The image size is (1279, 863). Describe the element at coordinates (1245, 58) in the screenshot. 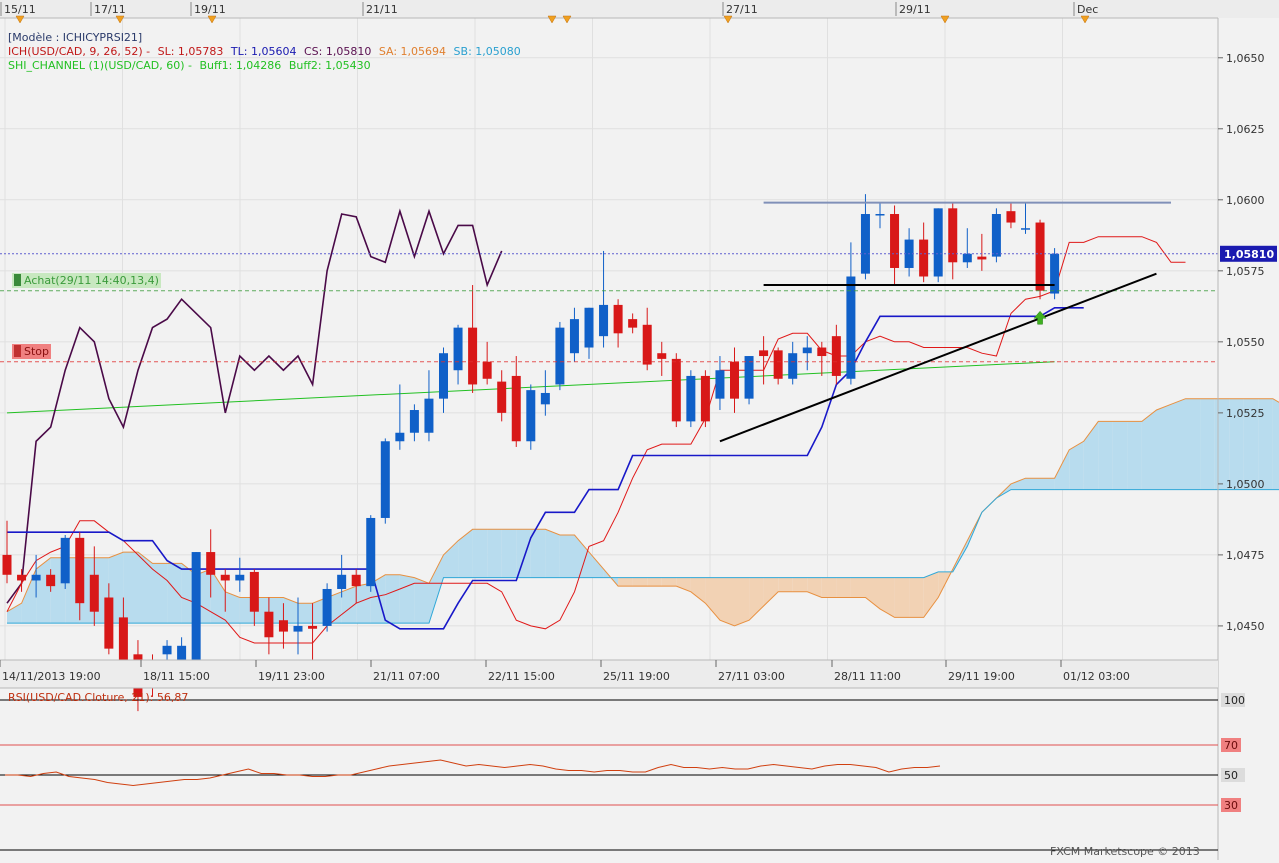

I see `y-tick-label: 1,0650` at that location.